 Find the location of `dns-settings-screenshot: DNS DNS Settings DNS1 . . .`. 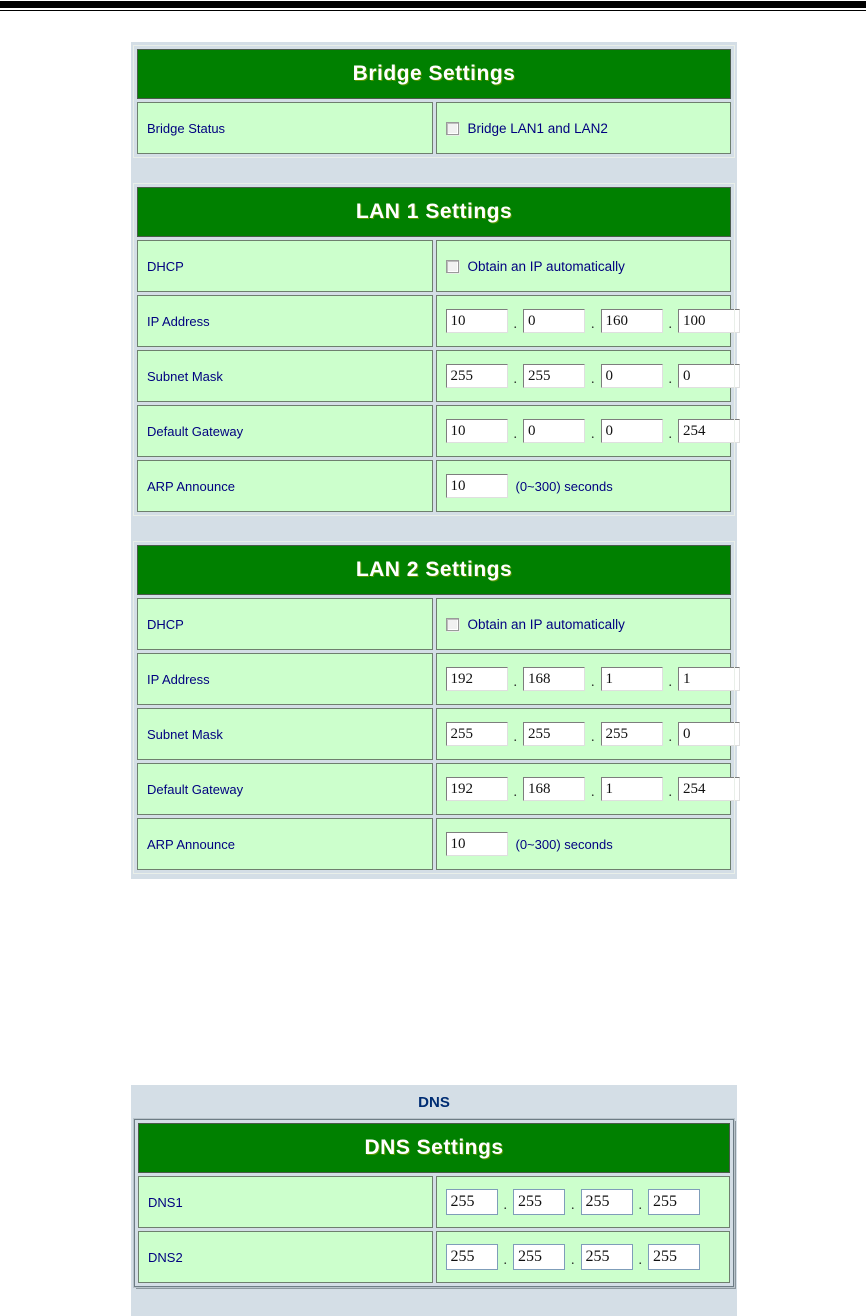

dns-settings-screenshot: DNS DNS Settings DNS1 . . . is located at coordinates (434, 1200).